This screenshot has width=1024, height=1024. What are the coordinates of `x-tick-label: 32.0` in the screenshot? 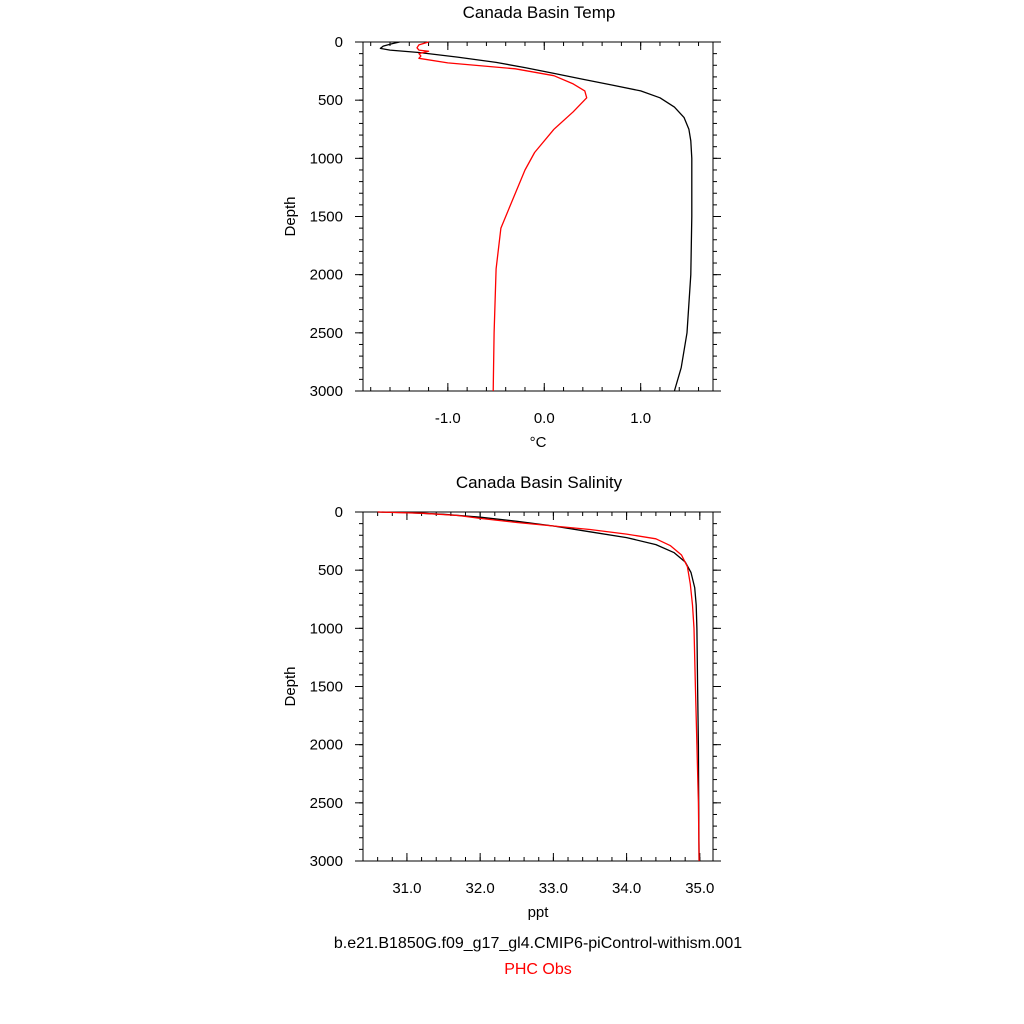 It's located at (480, 888).